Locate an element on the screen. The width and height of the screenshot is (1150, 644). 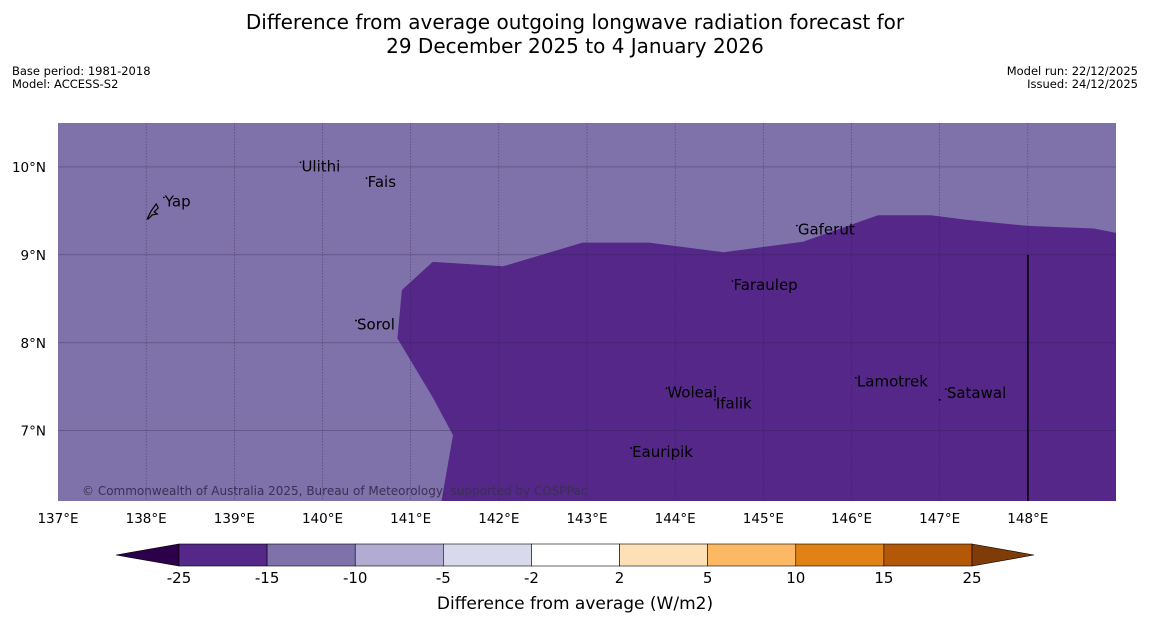
place-label-ifalik: Ifalik is located at coordinates (734, 404).